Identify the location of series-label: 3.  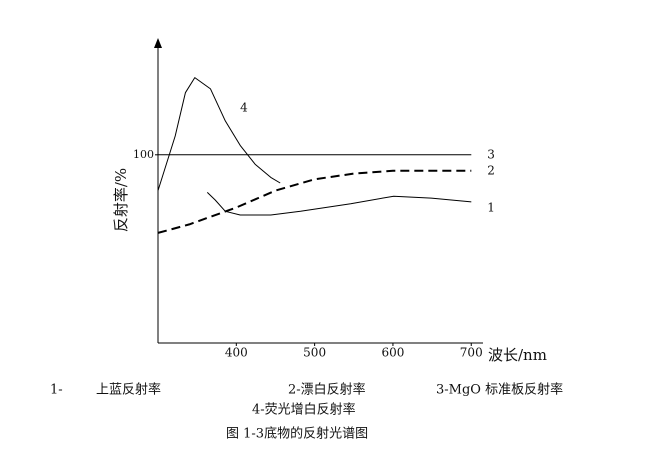
(491, 154).